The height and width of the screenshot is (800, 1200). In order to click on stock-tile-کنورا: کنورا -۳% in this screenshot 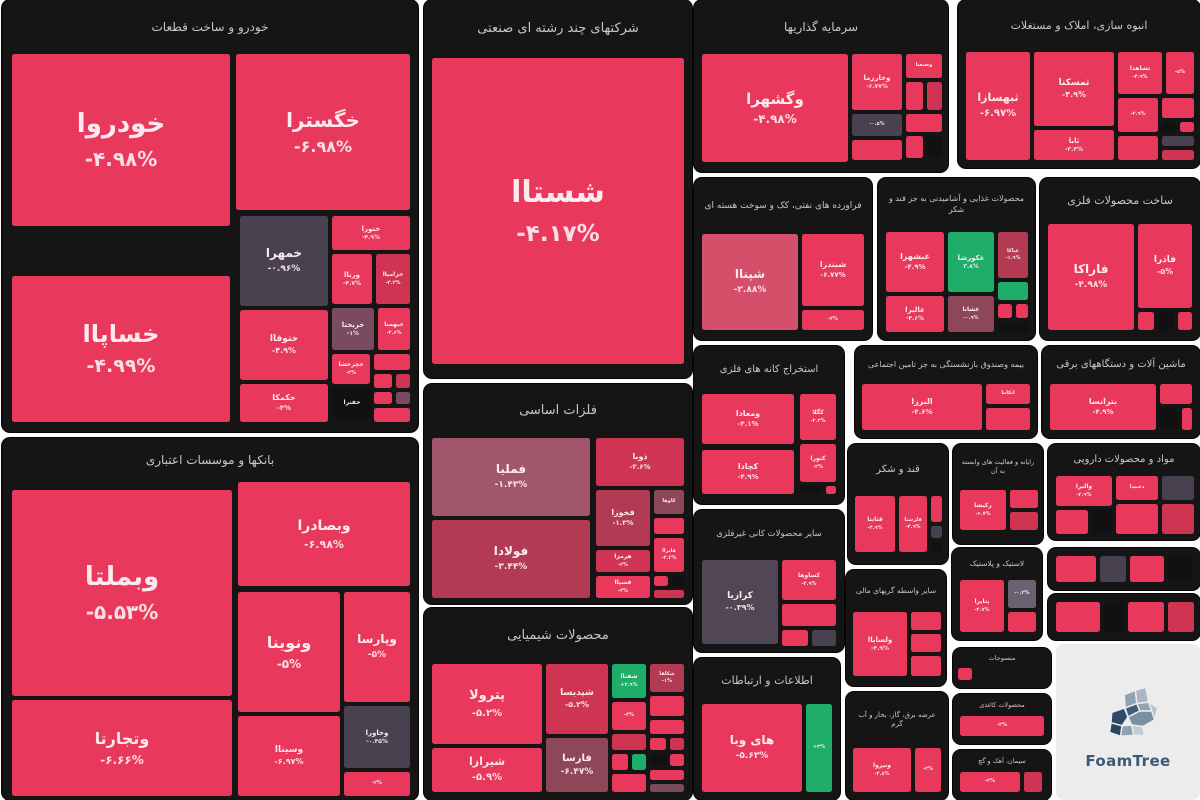, I will do `click(818, 463)`.